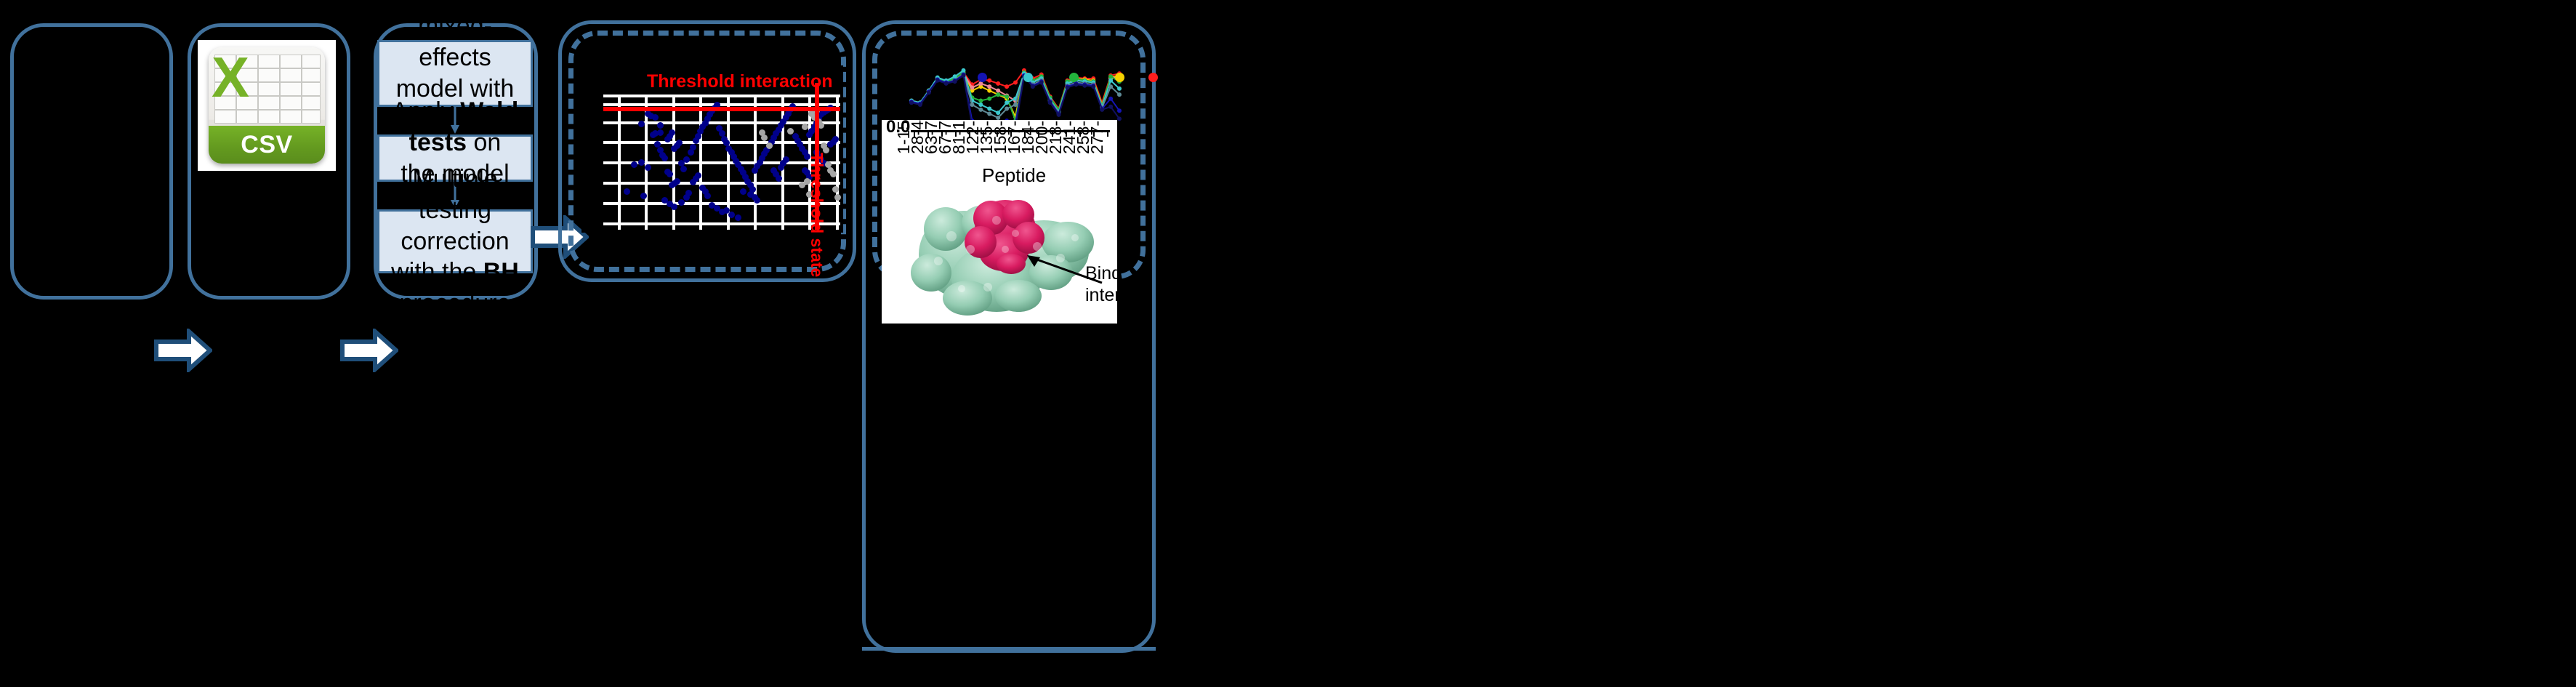 Image resolution: width=2576 pixels, height=687 pixels. I want to click on spreadsheet-grid, so click(267, 90).